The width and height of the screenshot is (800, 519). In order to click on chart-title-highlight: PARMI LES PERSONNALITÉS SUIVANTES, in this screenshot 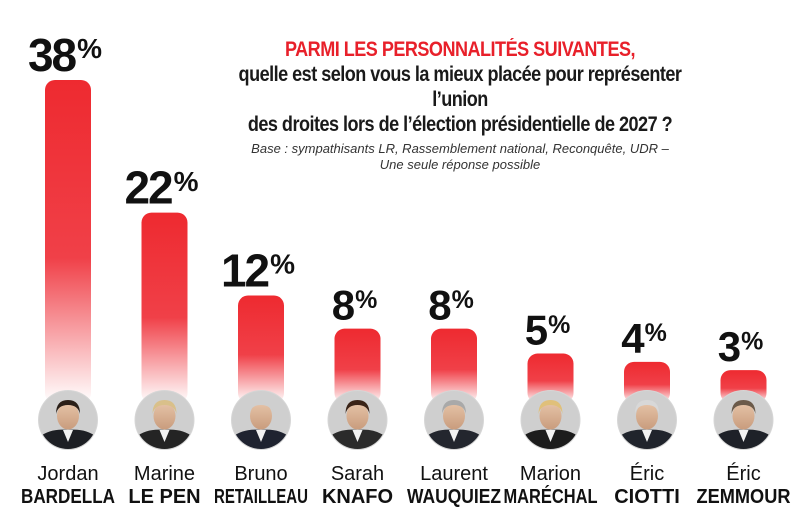, I will do `click(460, 49)`.